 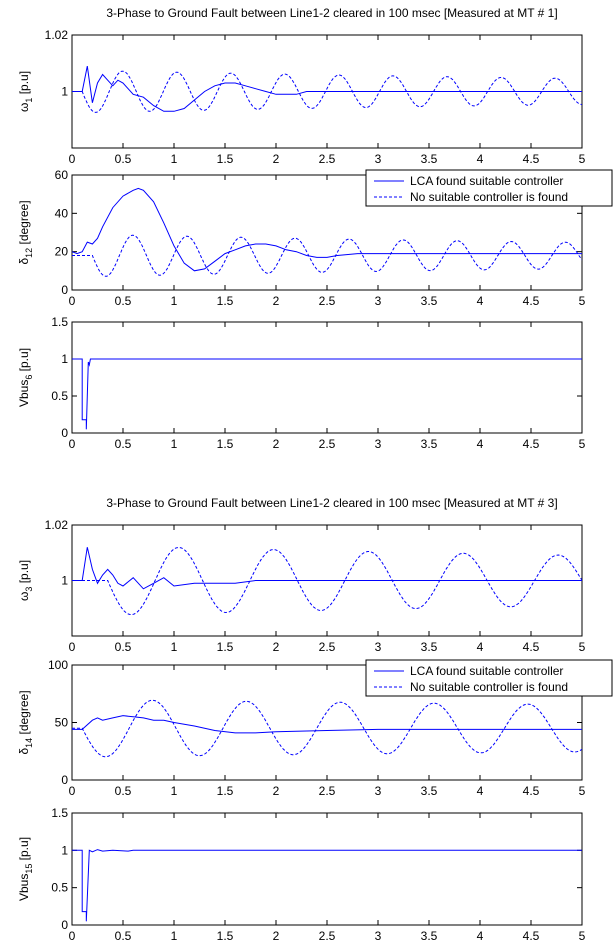 What do you see at coordinates (25, 377) in the screenshot?
I see `y-axis-label: Vbus6 [p.u]` at bounding box center [25, 377].